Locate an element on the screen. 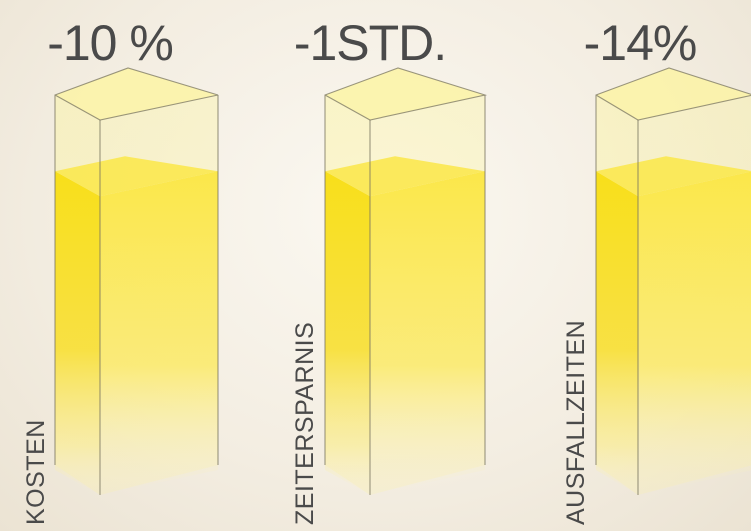 The width and height of the screenshot is (751, 531). bar-value-label: -1STD. is located at coordinates (370, 43).